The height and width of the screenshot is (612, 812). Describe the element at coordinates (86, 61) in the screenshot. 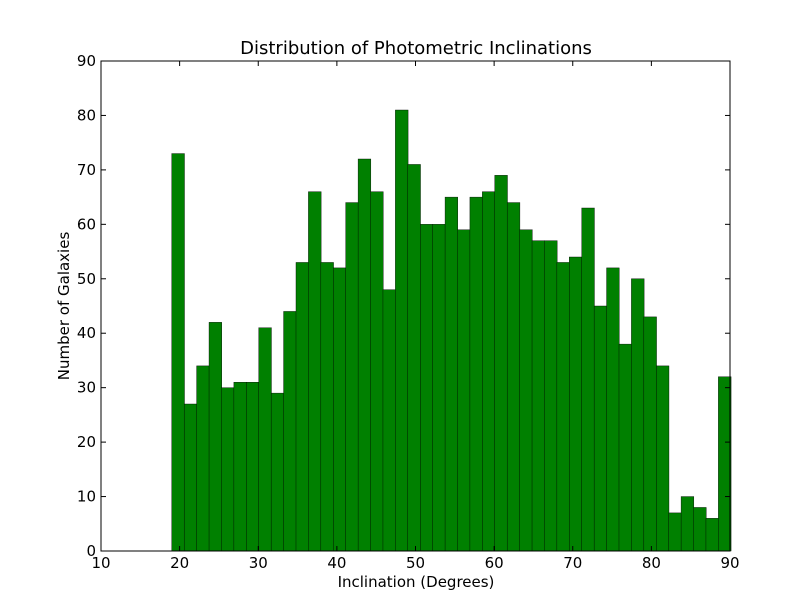

I see `y-tick-label: 90` at that location.